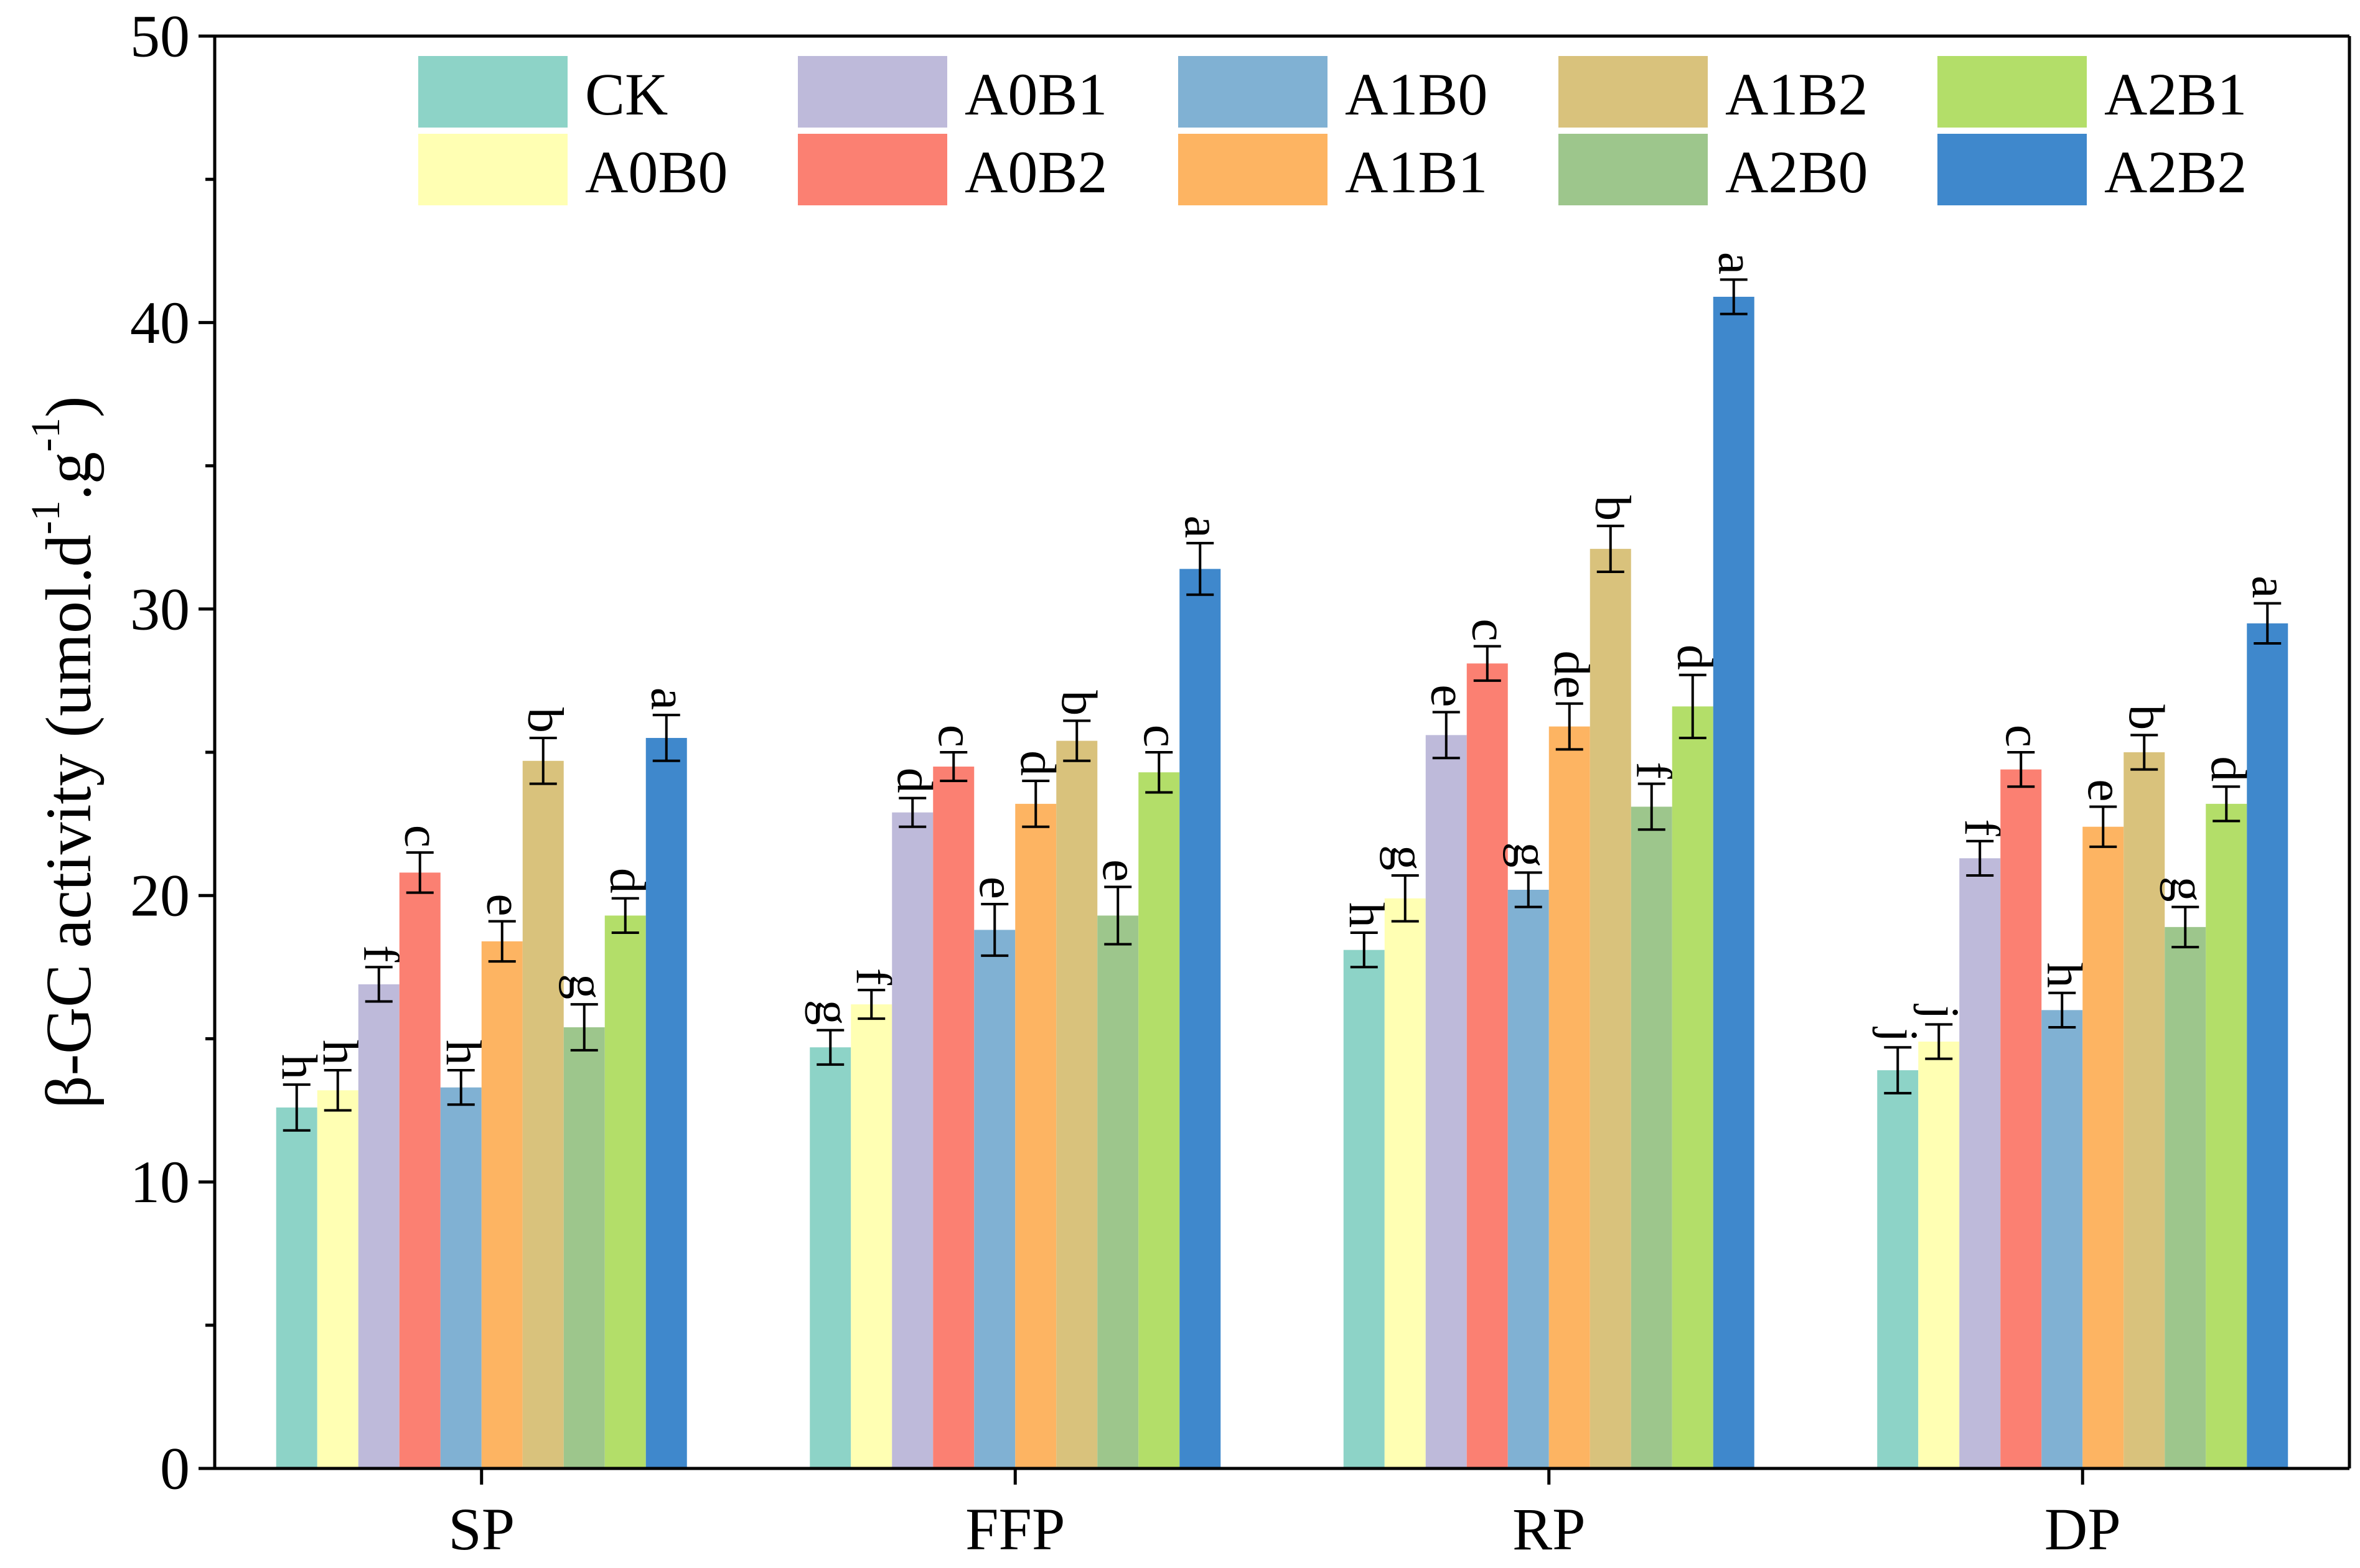 The height and width of the screenshot is (1568, 2360). Describe the element at coordinates (1528, 890) in the screenshot. I see `error-bar-rp-a1b0` at that location.